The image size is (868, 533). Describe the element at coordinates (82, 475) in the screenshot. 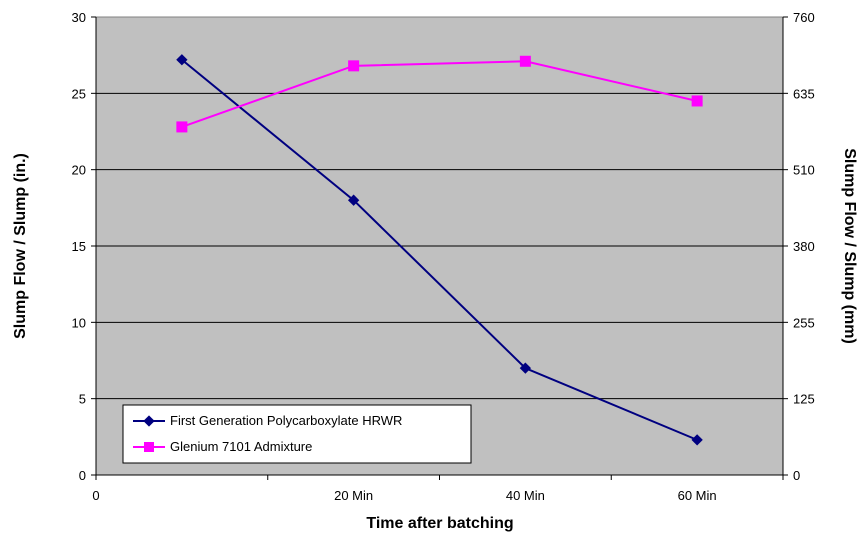

I see `left-tick-label: 0` at that location.